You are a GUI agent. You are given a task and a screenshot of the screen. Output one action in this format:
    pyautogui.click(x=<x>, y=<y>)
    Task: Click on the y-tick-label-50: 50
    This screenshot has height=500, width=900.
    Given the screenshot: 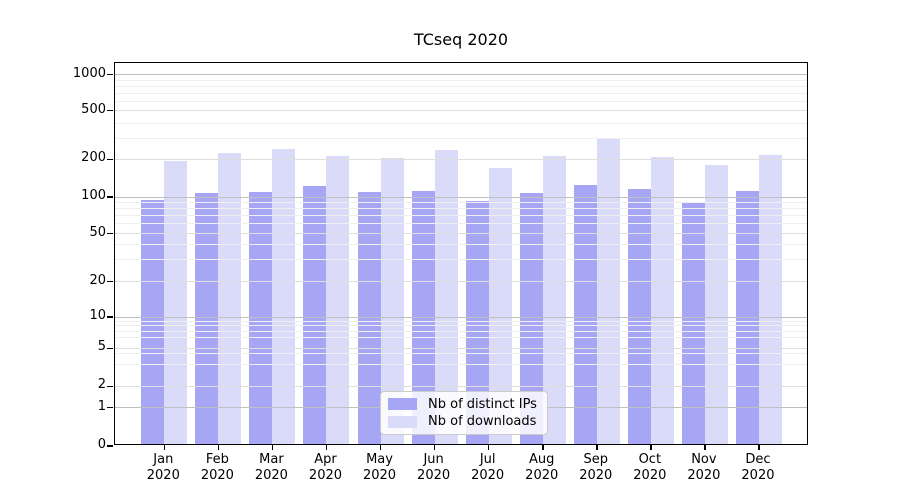 What is the action you would take?
    pyautogui.click(x=97, y=232)
    